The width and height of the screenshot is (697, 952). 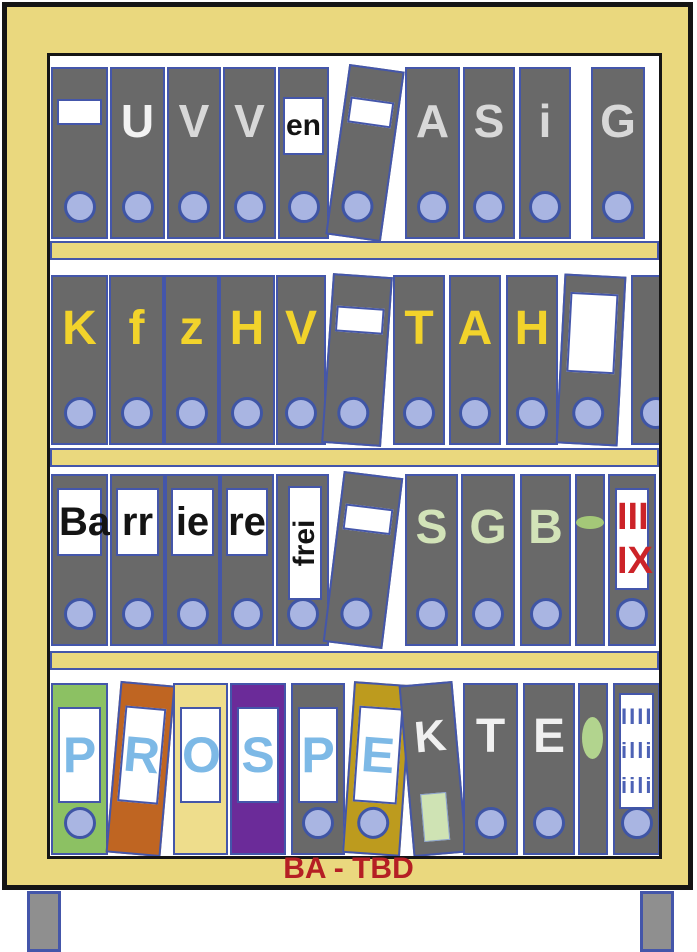 I want to click on binder-r-orange: R, so click(x=140, y=768).